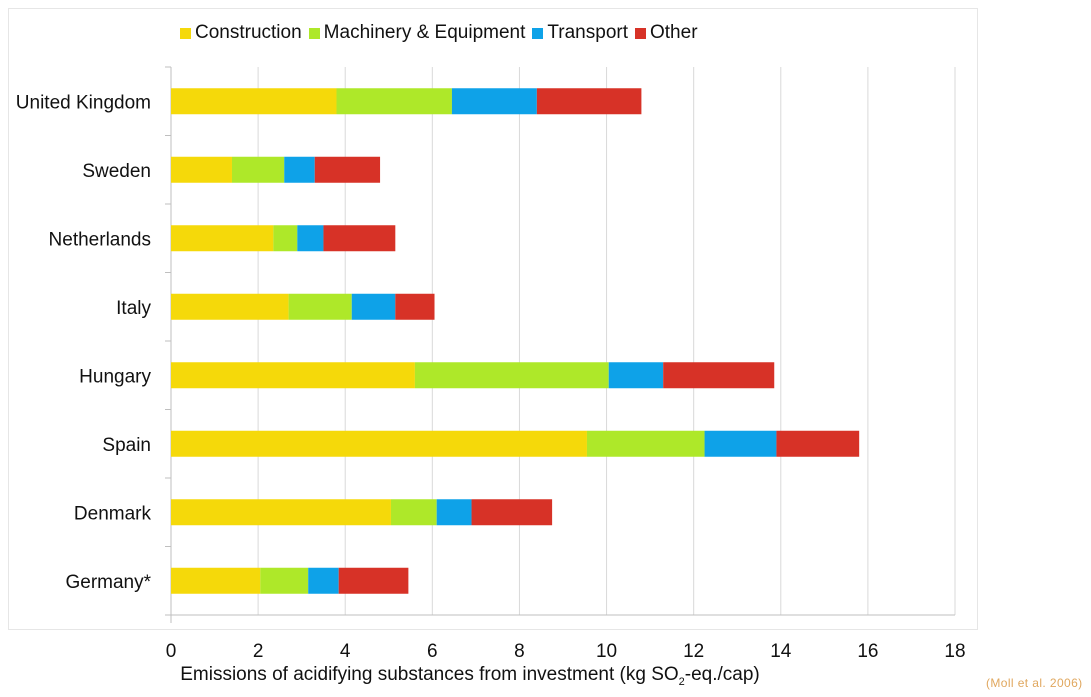 The height and width of the screenshot is (697, 1091). I want to click on category-label-0: United Kingdom, so click(83, 102).